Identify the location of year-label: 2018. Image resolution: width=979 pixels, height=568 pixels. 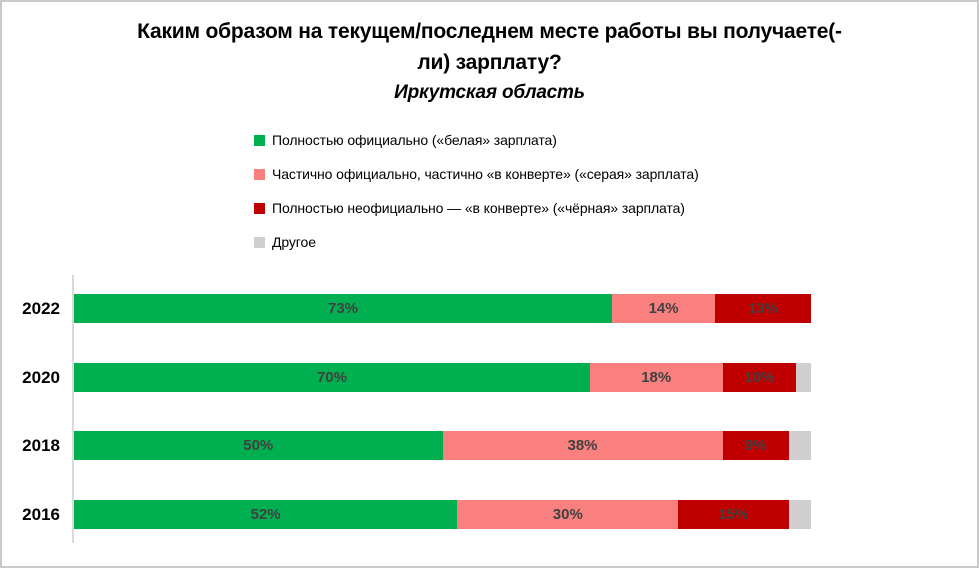
(41, 445).